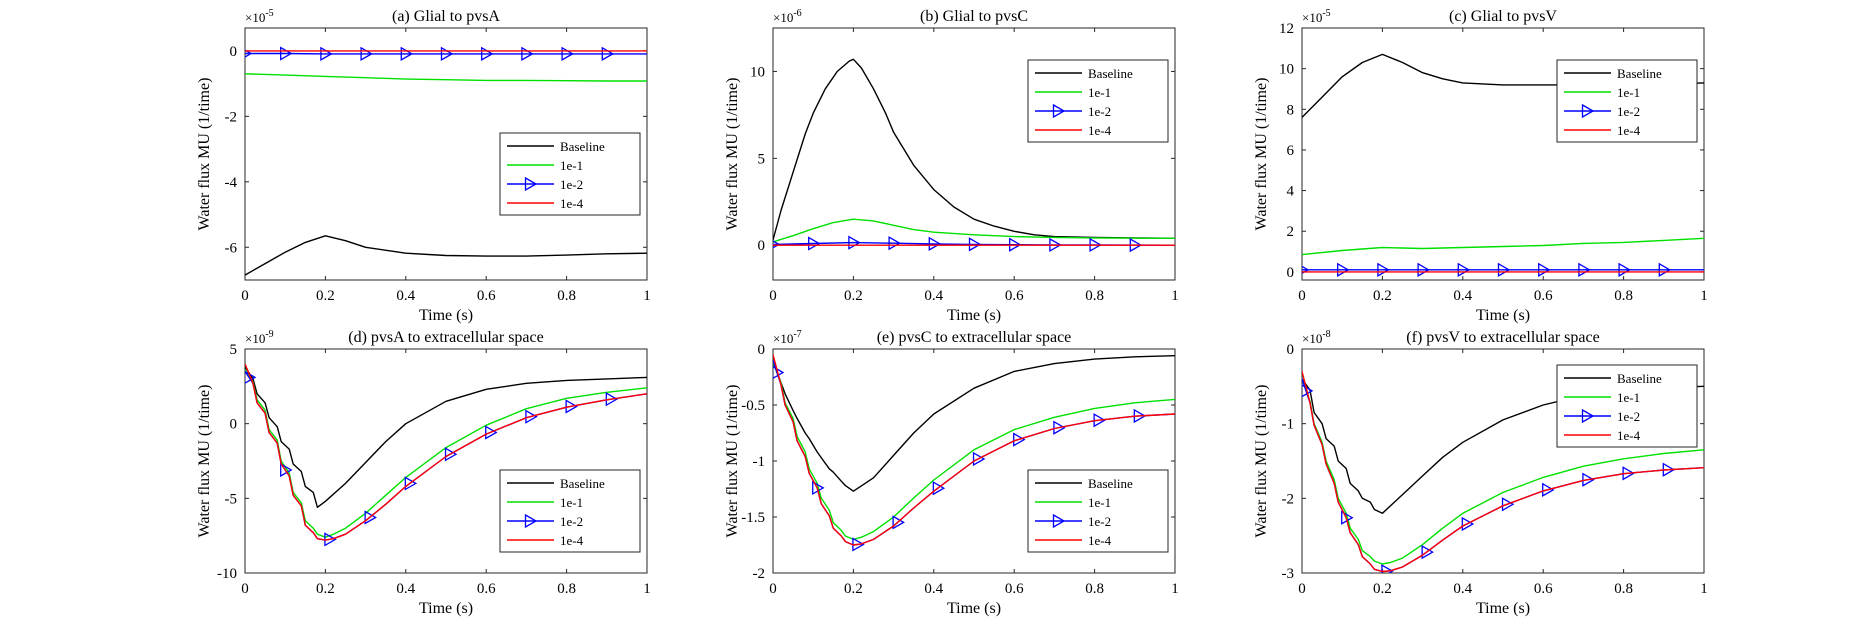  What do you see at coordinates (1503, 16) in the screenshot?
I see `chart-title: (c) Glial to pvsV` at bounding box center [1503, 16].